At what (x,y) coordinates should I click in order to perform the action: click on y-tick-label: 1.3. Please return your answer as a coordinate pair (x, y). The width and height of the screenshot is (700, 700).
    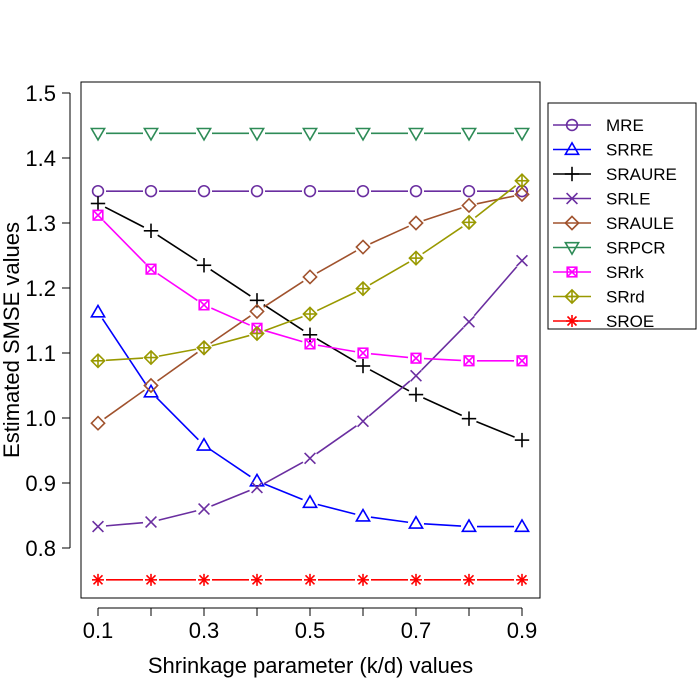
    Looking at the image, I should click on (40, 223).